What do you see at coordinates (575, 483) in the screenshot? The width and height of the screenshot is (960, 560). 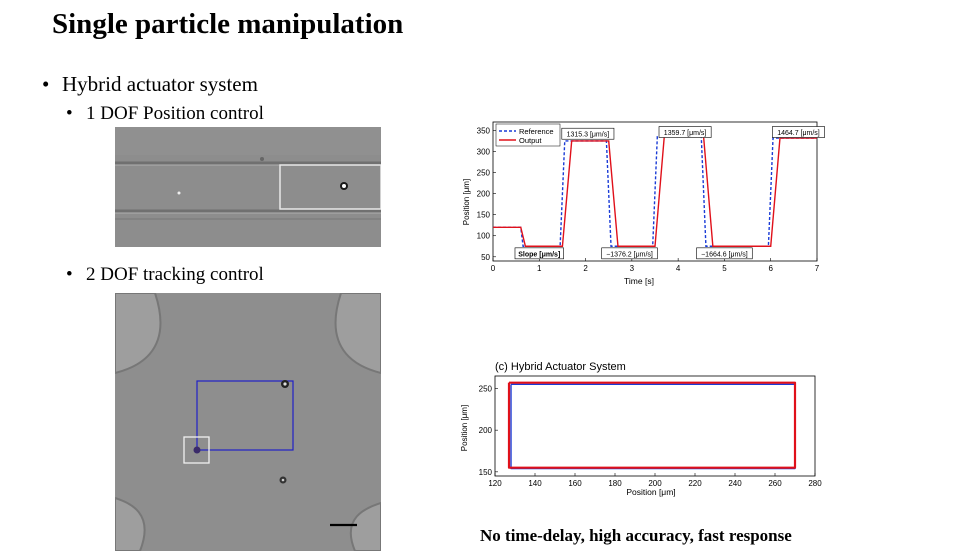 I see `chart2-xtick-label: 160` at bounding box center [575, 483].